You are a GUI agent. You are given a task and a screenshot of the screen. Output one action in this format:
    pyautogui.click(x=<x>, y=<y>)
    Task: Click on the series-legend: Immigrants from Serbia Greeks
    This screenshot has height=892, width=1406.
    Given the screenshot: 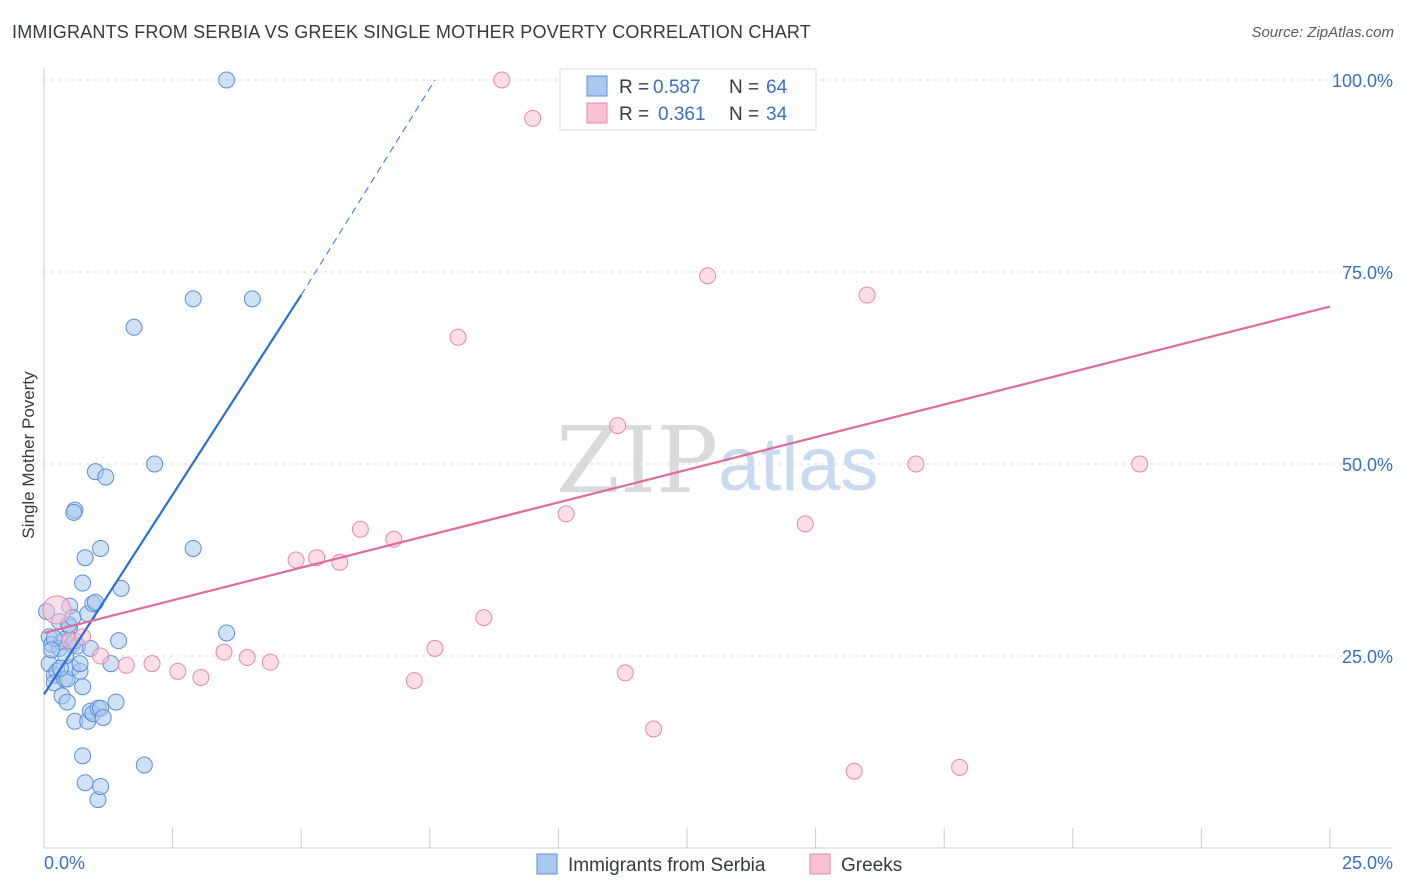 What is the action you would take?
    pyautogui.click(x=719, y=864)
    